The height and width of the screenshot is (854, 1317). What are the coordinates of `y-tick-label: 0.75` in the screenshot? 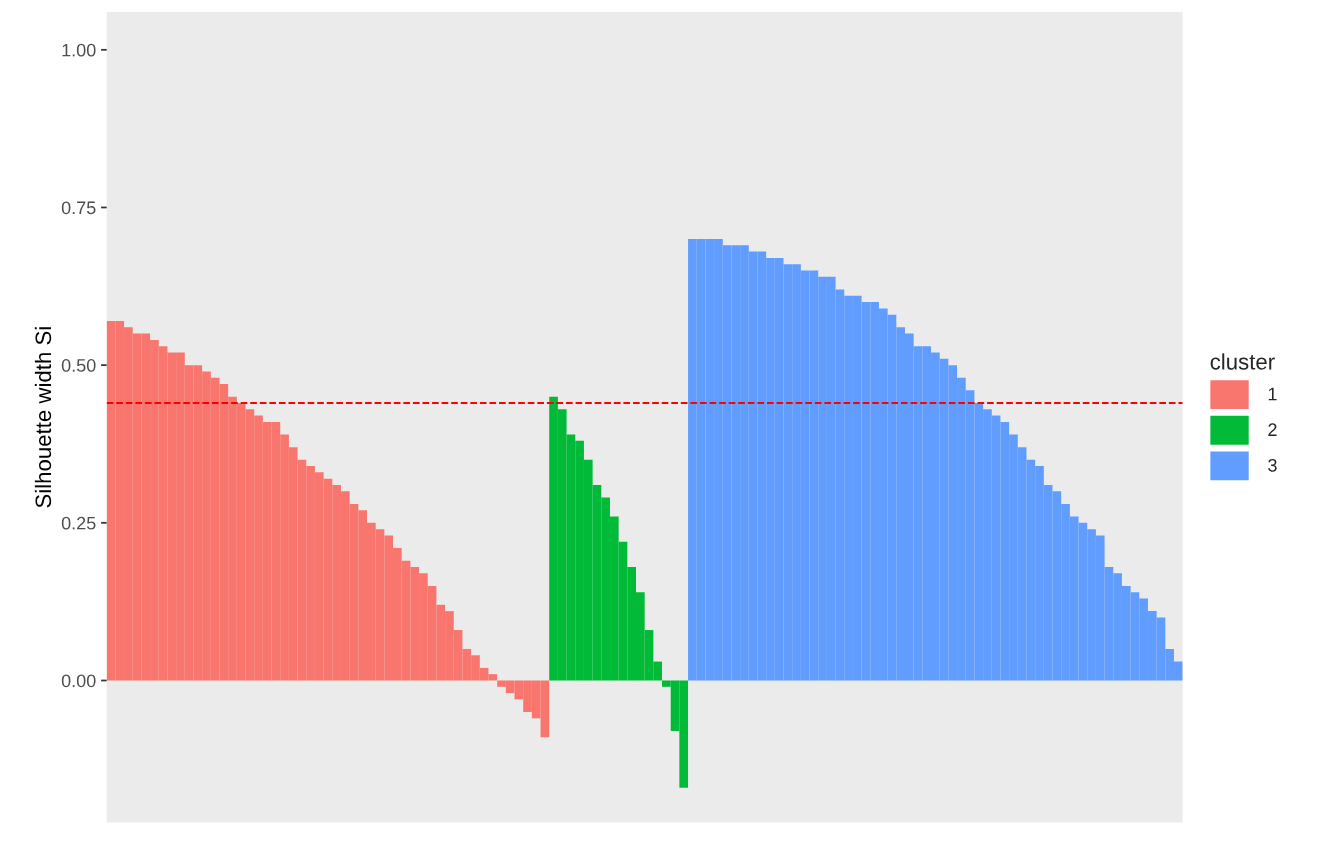 It's located at (78, 208).